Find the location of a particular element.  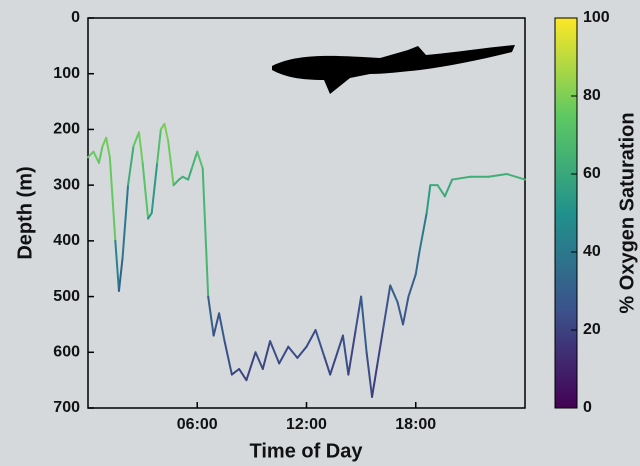

y-tick-label: 300 is located at coordinates (66, 184).